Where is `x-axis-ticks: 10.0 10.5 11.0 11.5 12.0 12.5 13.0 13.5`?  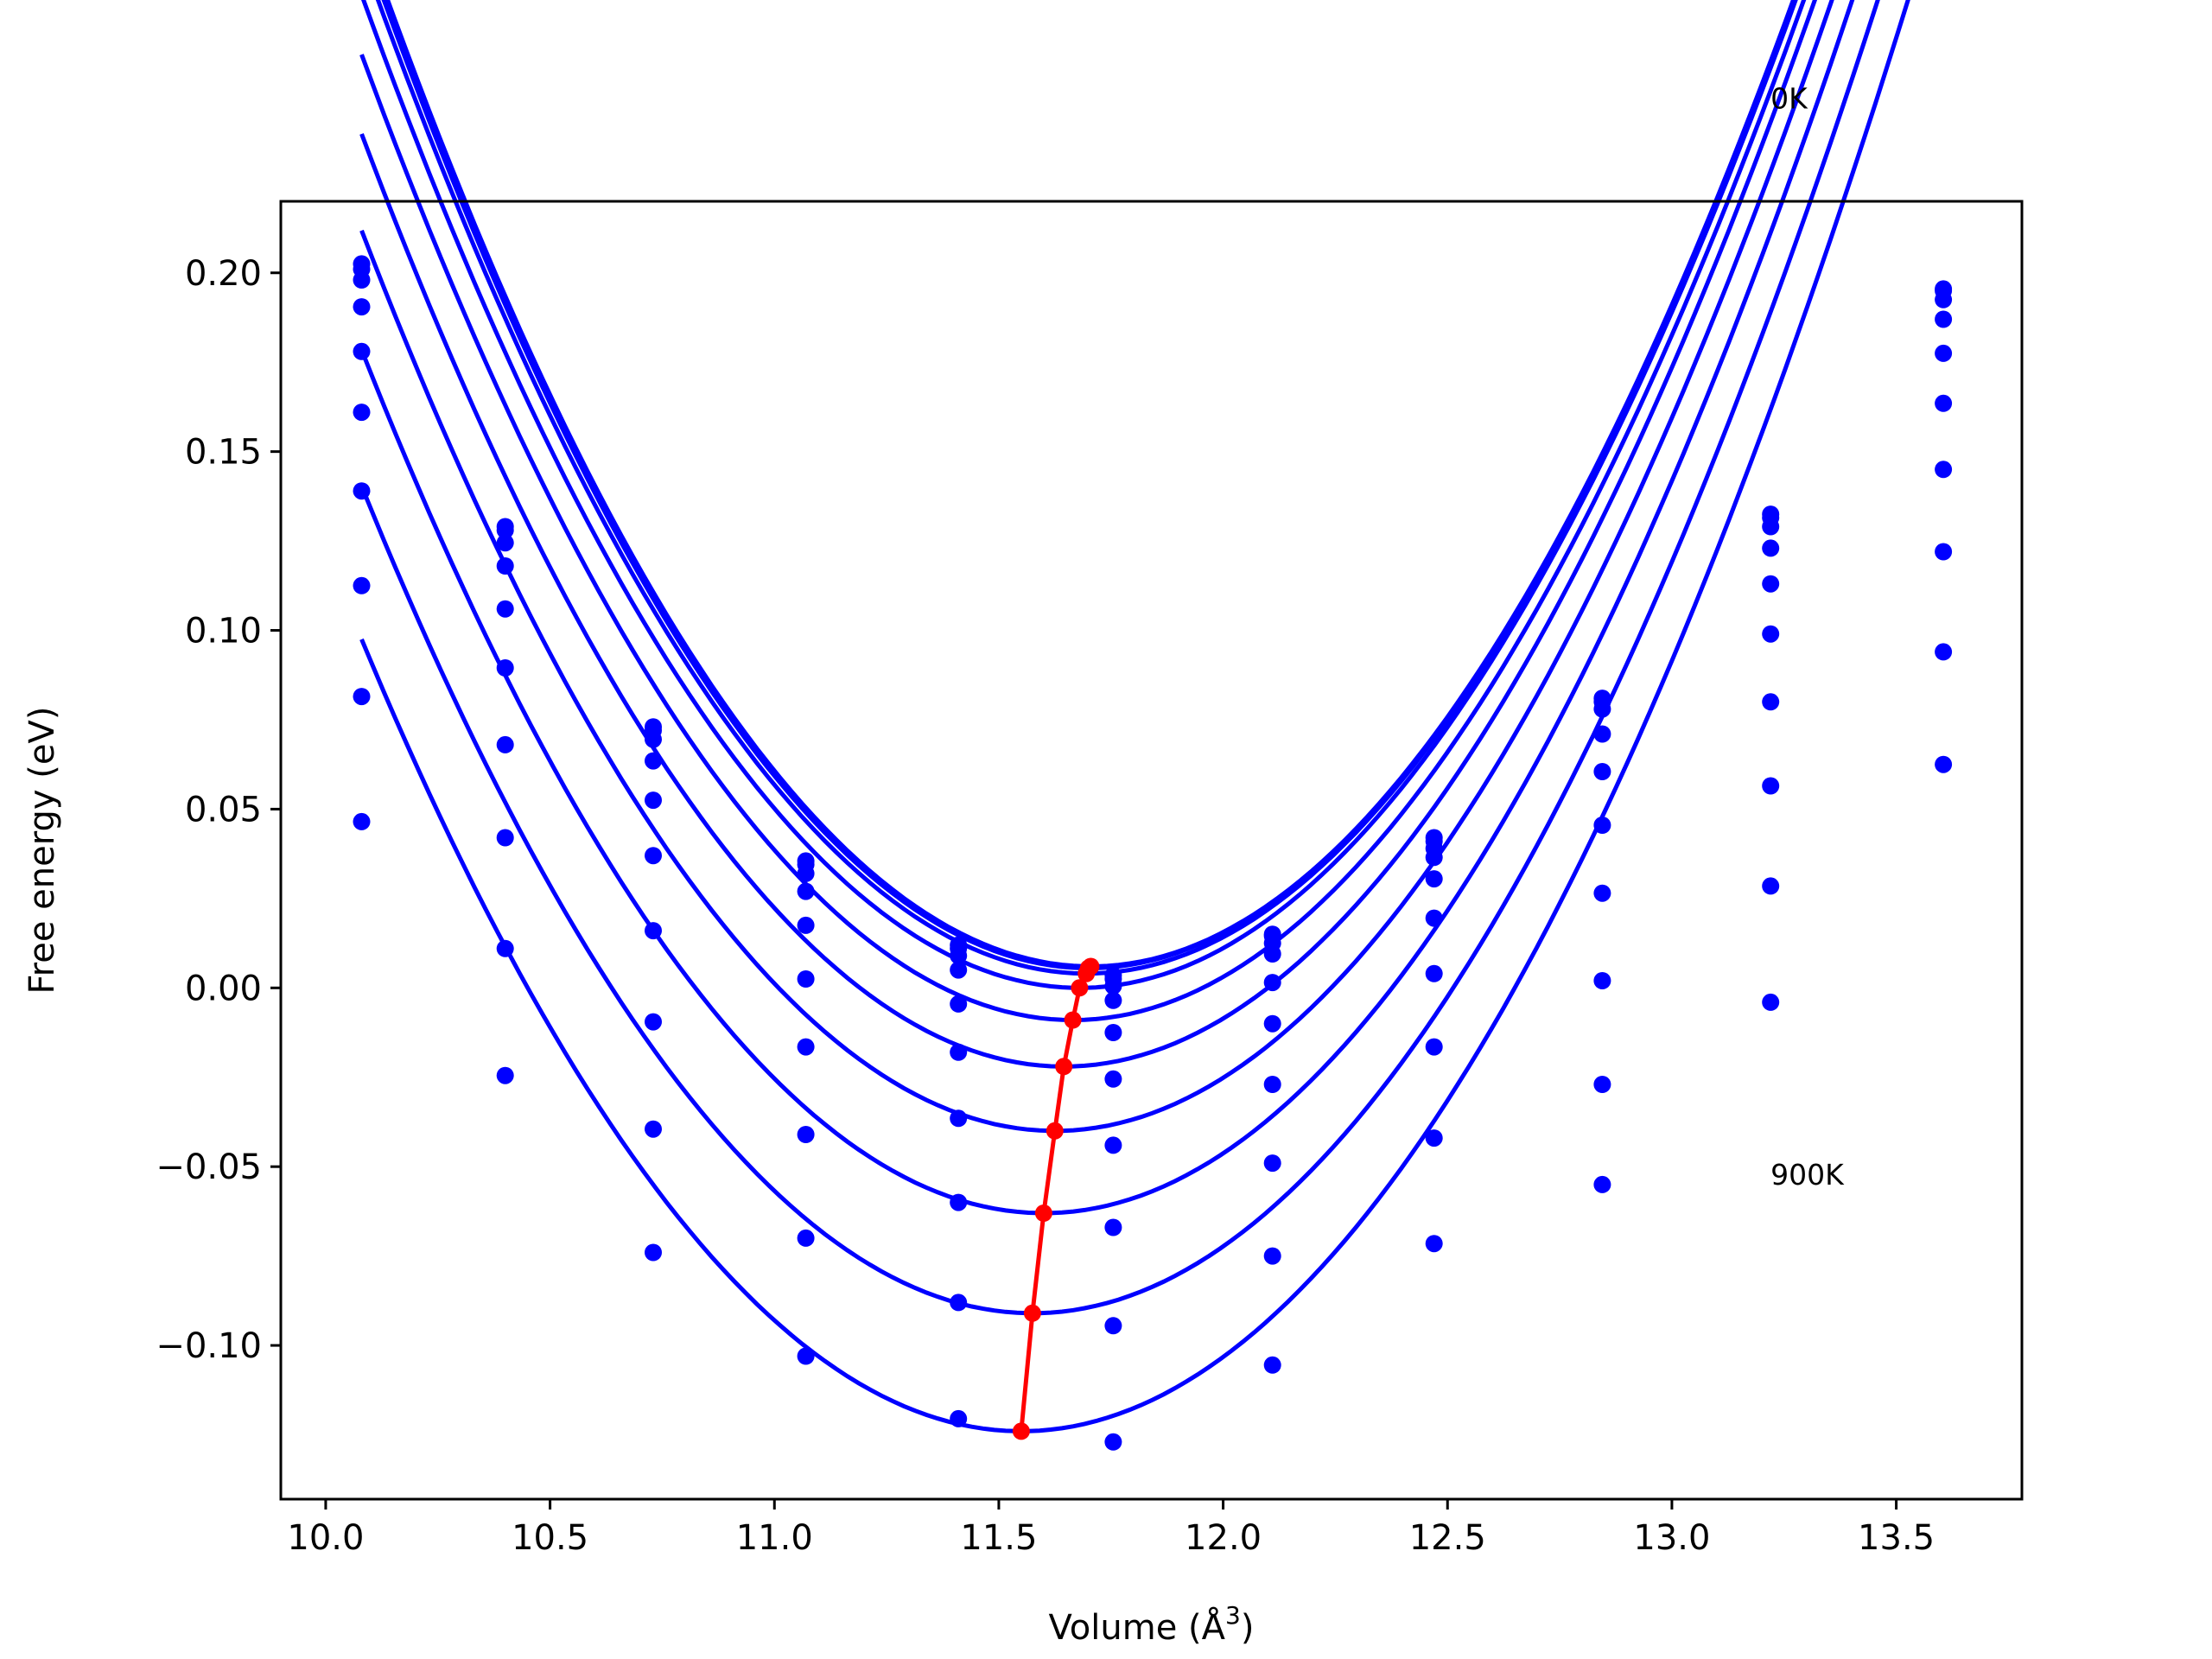
x-axis-ticks: 10.0 10.5 11.0 11.5 12.0 12.5 13.0 13.5 is located at coordinates (1111, 1528).